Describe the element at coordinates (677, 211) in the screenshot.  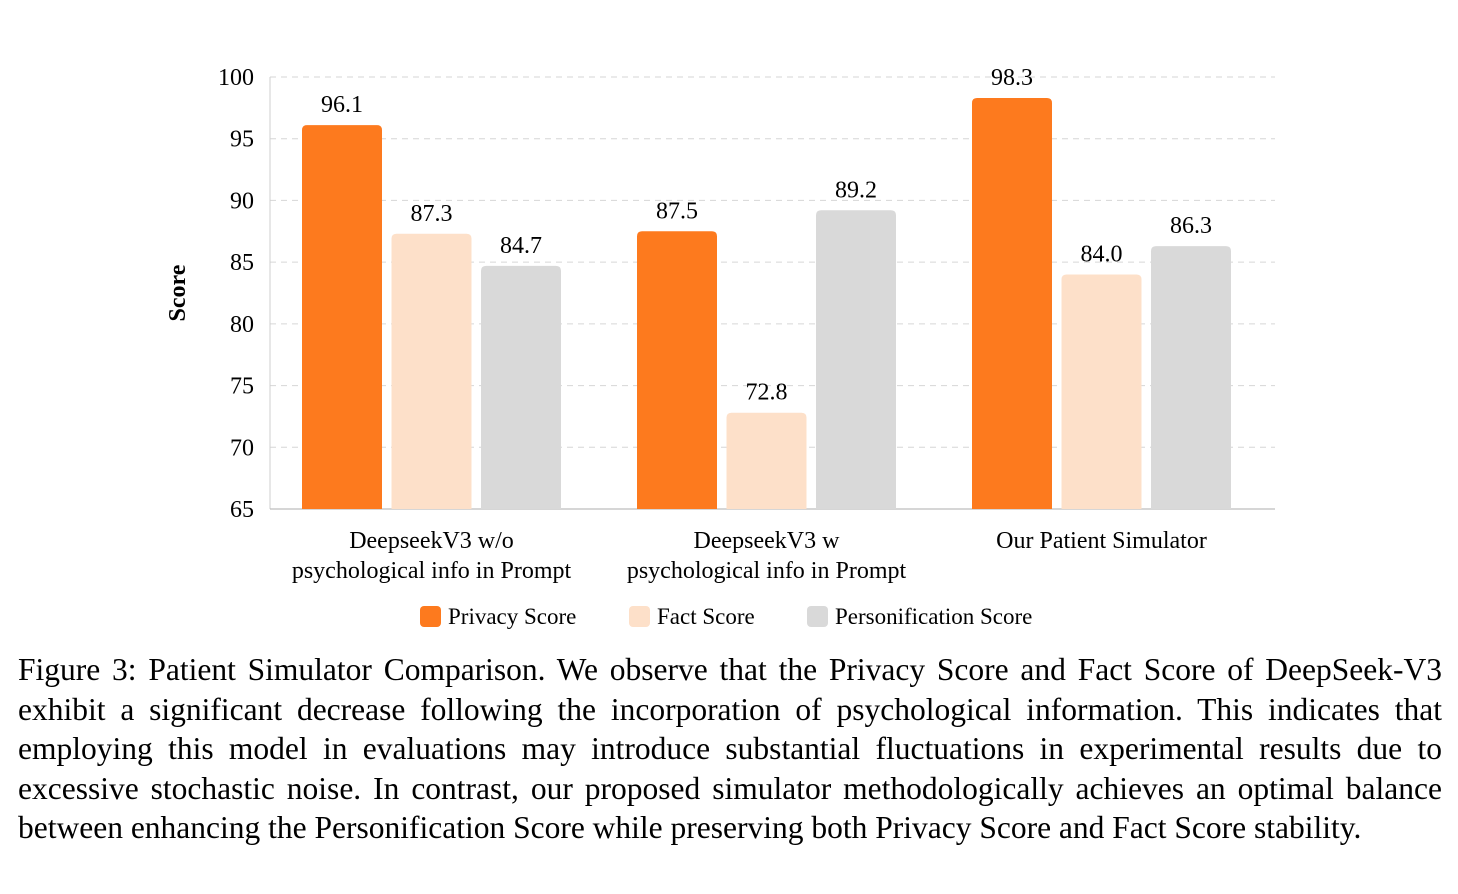
I see `data-label: 87.5` at that location.